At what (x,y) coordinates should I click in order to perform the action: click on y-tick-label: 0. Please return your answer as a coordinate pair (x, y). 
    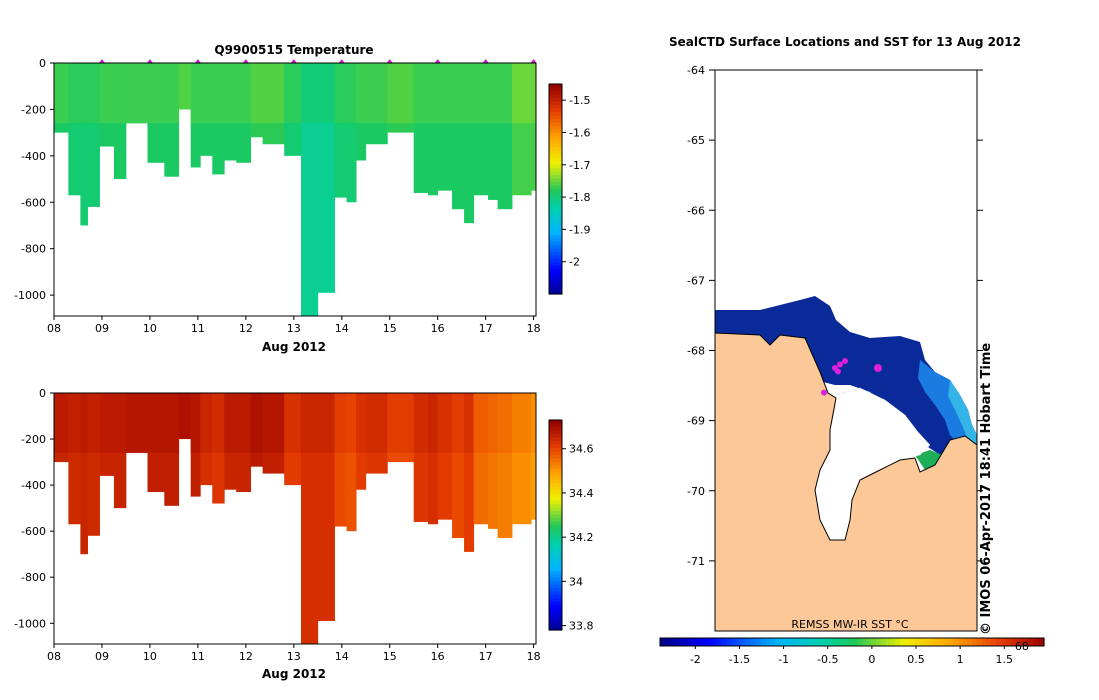
    Looking at the image, I should click on (42, 63).